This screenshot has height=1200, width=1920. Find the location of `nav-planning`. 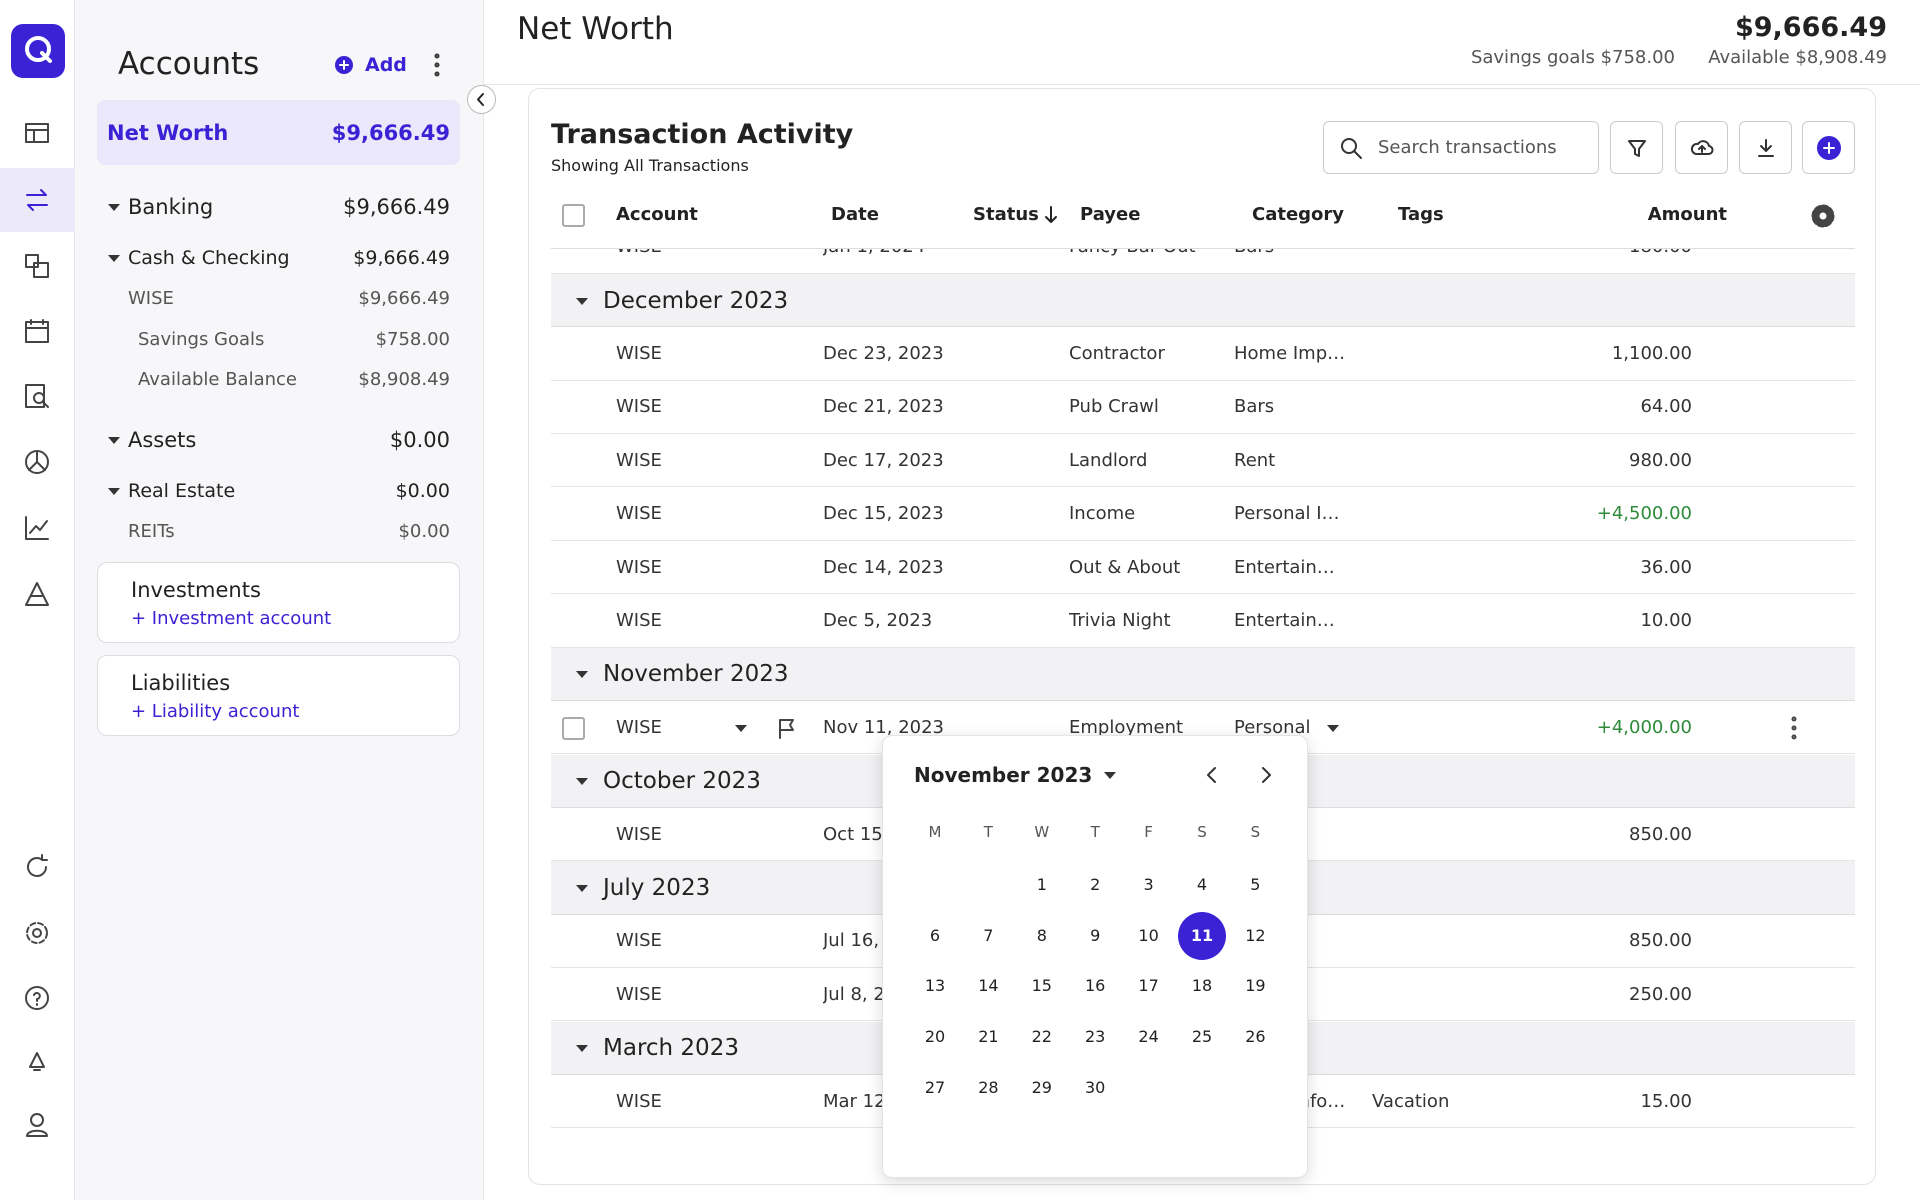

nav-planning is located at coordinates (37, 594).